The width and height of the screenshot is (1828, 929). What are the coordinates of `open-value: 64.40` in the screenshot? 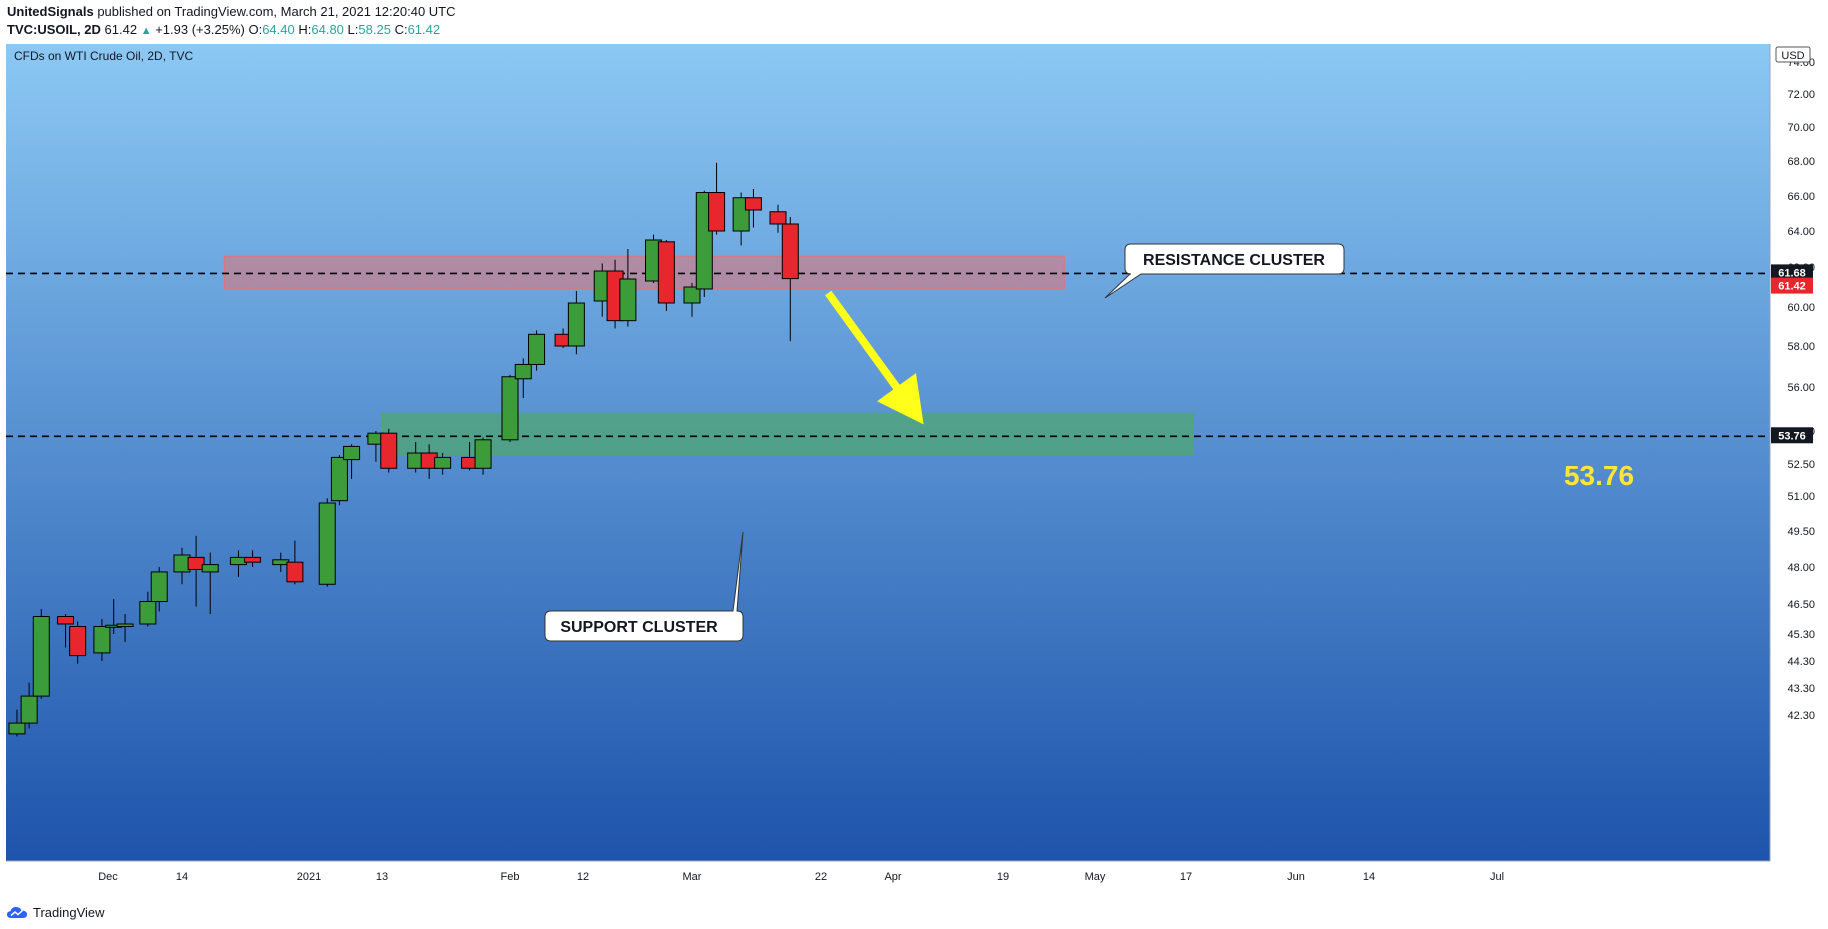 It's located at (278, 29).